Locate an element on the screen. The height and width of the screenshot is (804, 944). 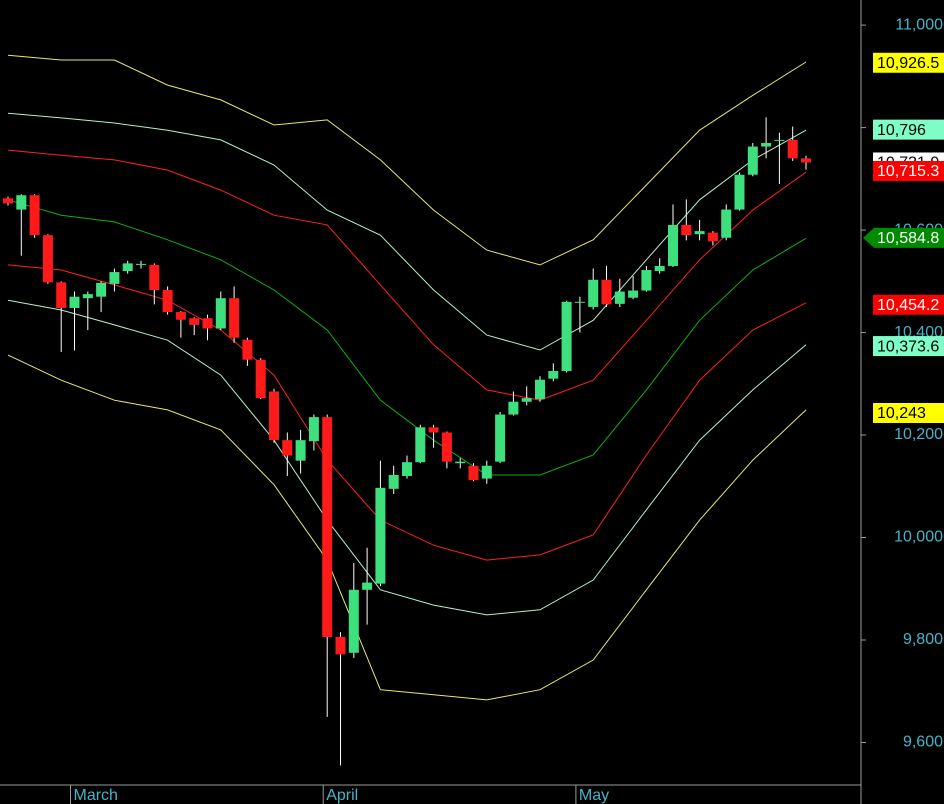
price-label-text: 10,796 is located at coordinates (901, 130).